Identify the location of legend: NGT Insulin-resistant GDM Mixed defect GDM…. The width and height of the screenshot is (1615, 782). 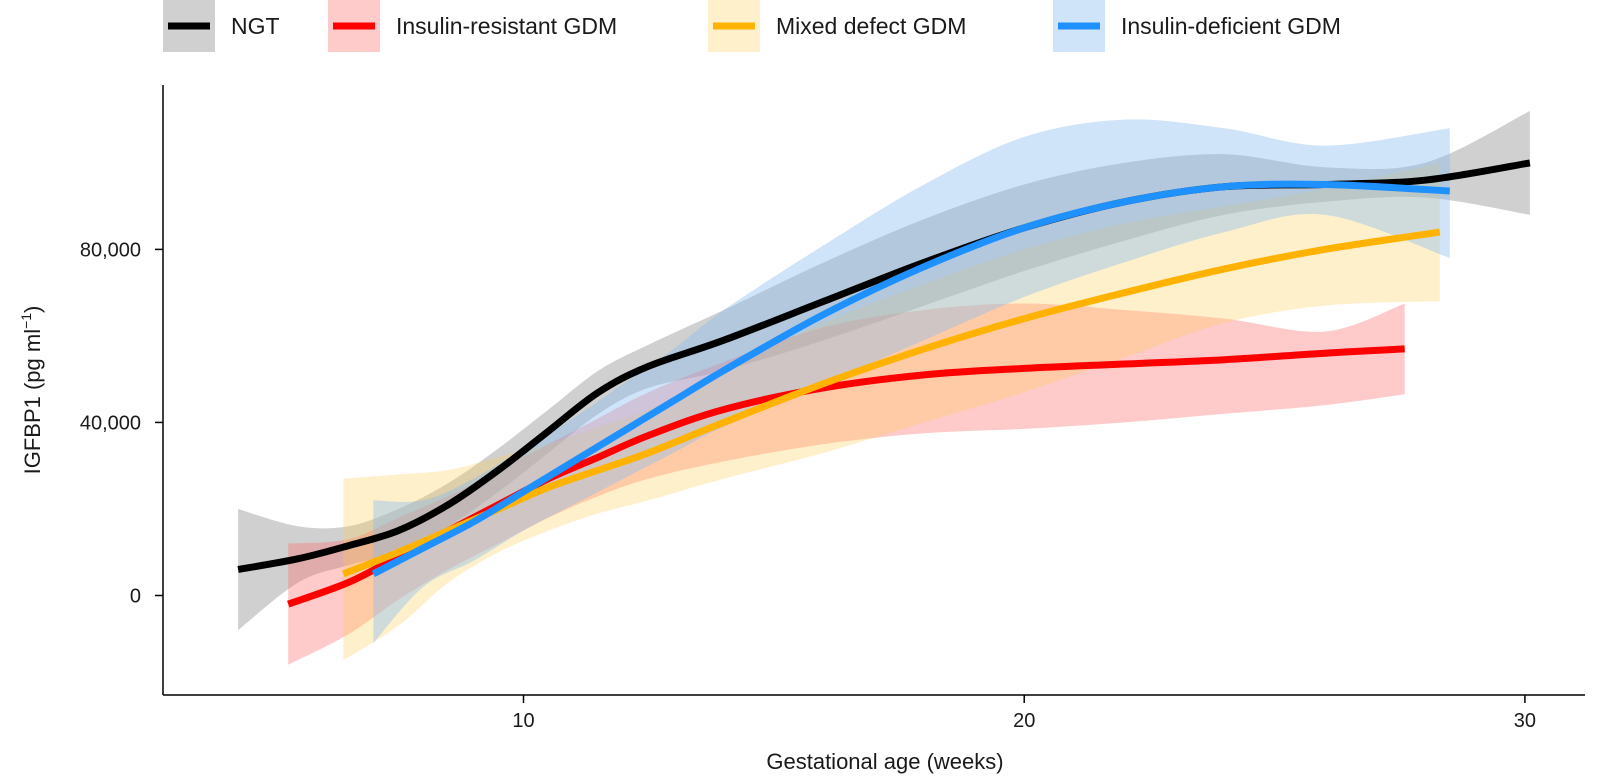
(752, 26).